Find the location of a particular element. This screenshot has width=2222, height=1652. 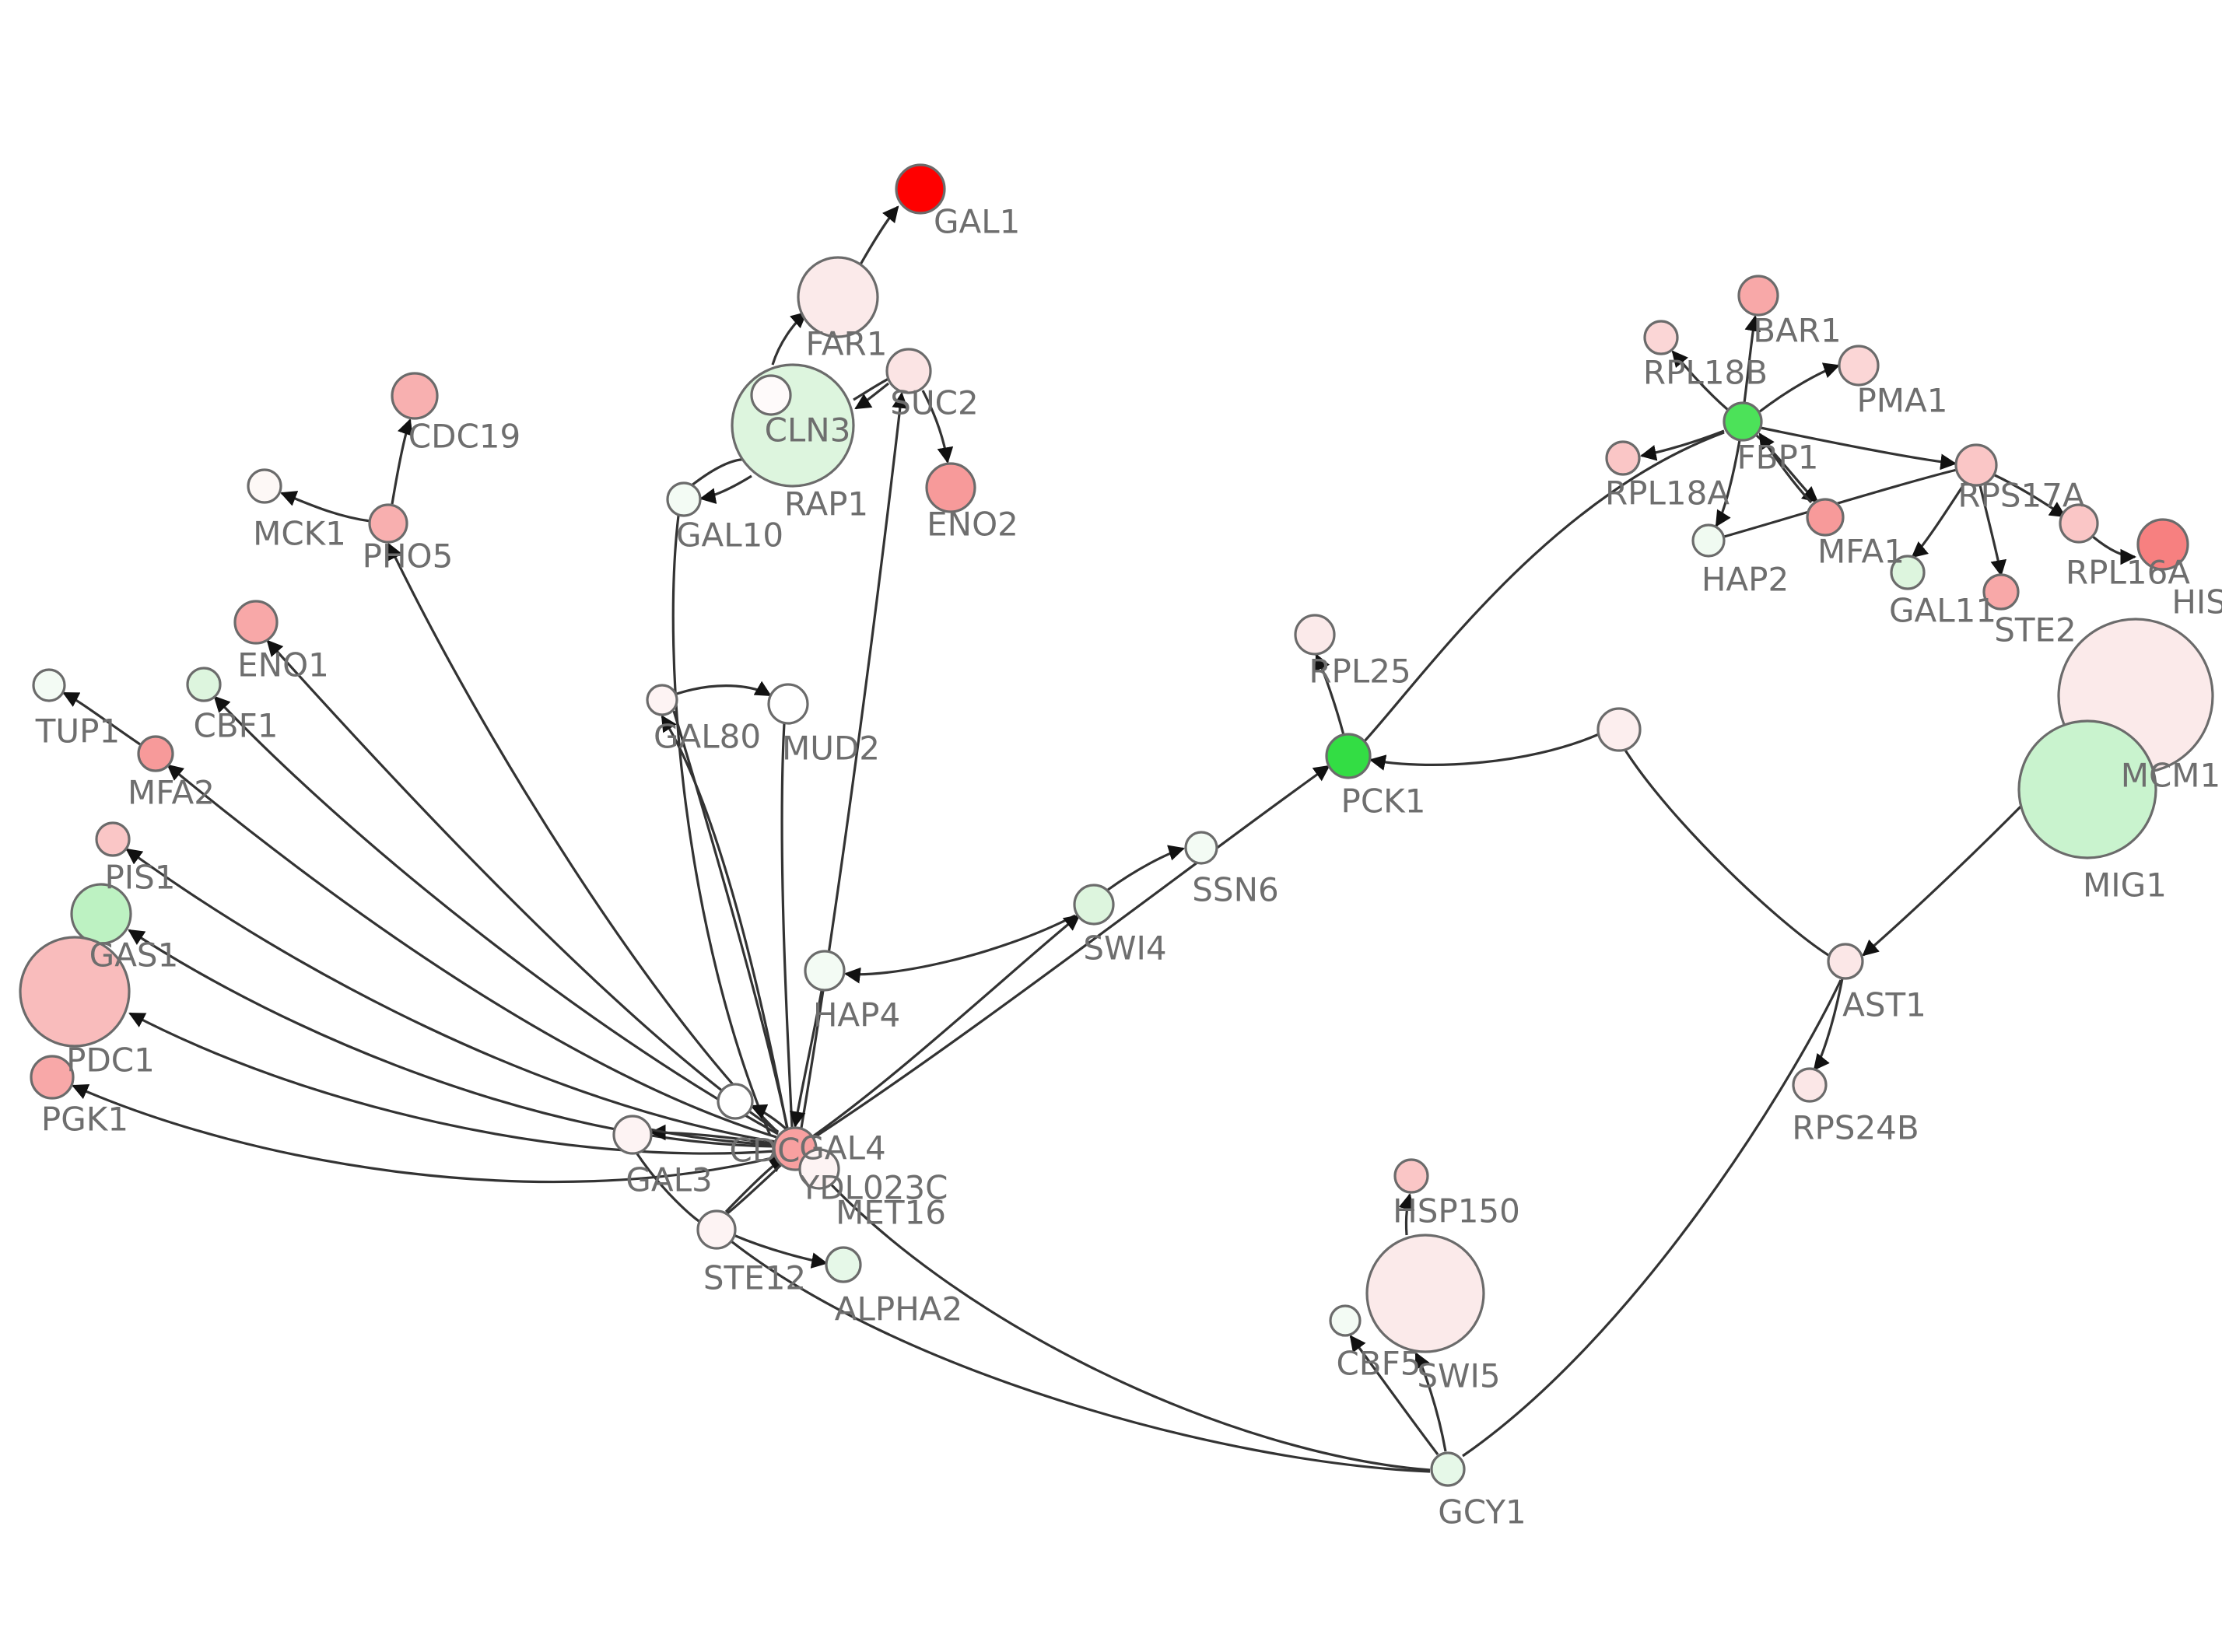

edge-GAL10-to-GAL4 is located at coordinates (721, 825).